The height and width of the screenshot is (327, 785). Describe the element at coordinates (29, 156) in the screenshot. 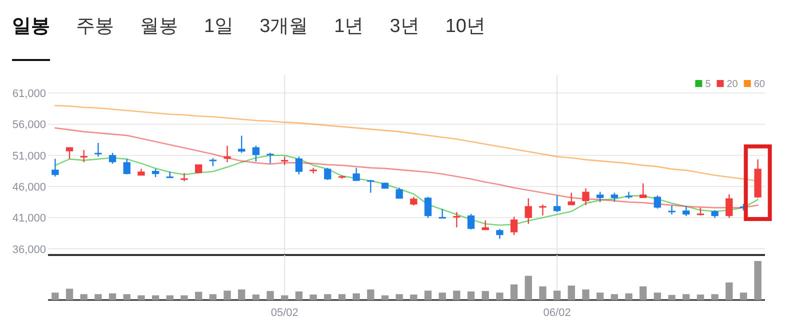

I see `y-tick-label: 51,000` at that location.